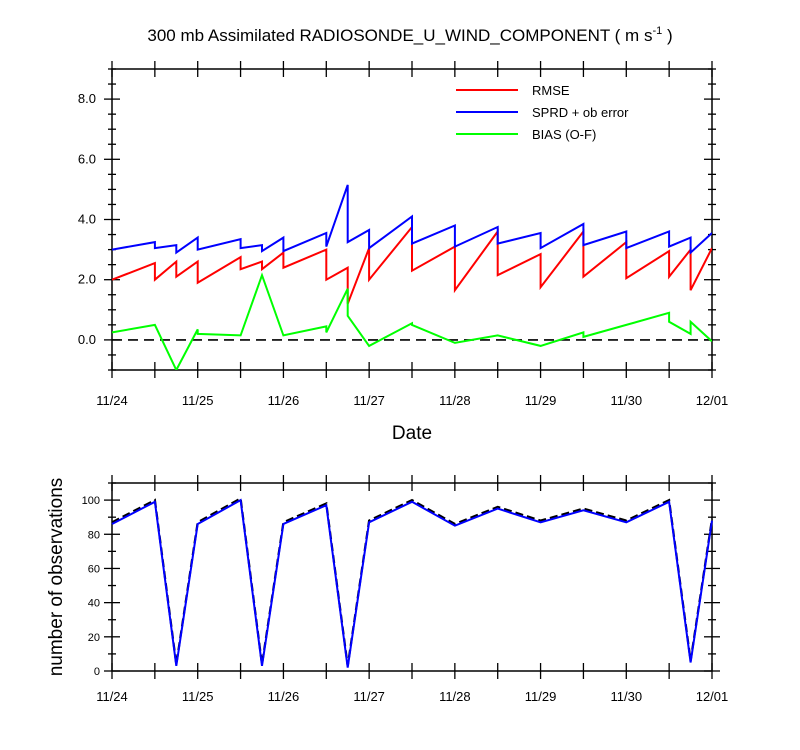 The width and height of the screenshot is (800, 750). I want to click on y-tick-label: 20, so click(94, 638).